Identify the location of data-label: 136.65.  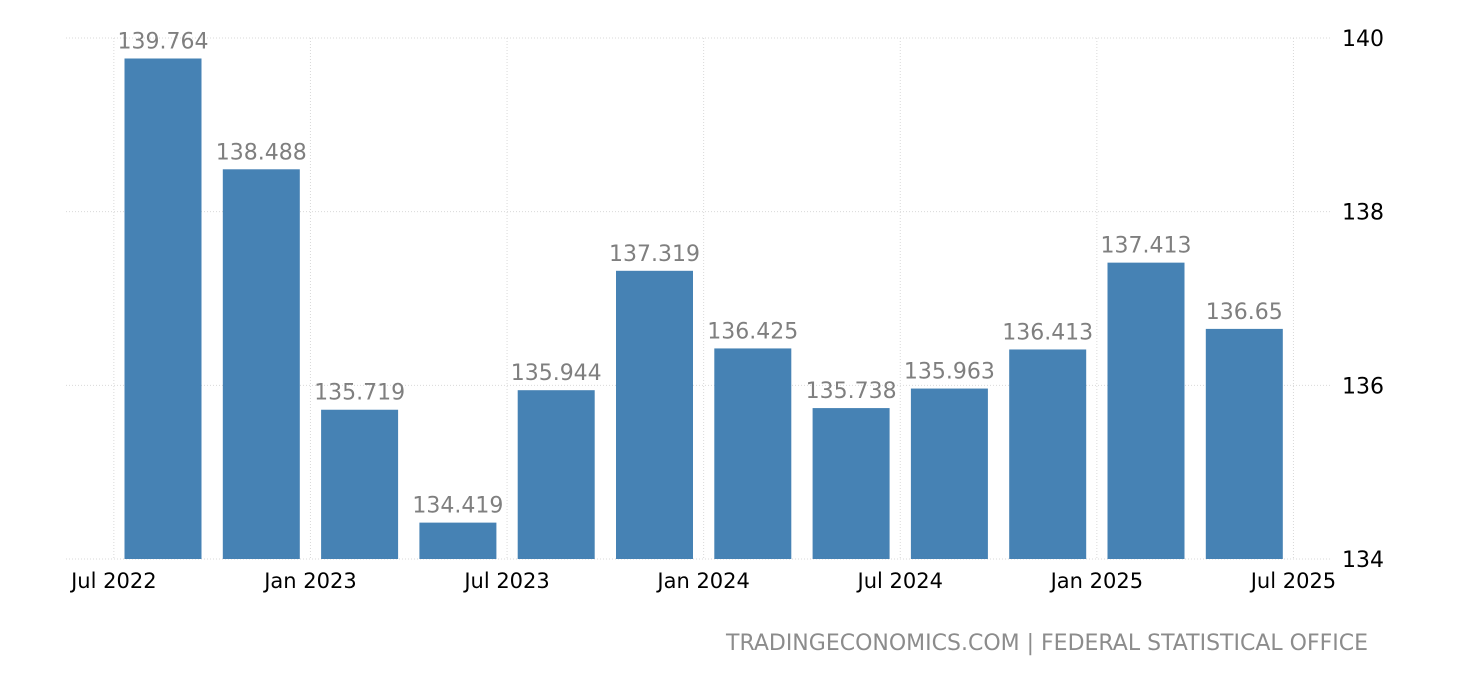
(1244, 312).